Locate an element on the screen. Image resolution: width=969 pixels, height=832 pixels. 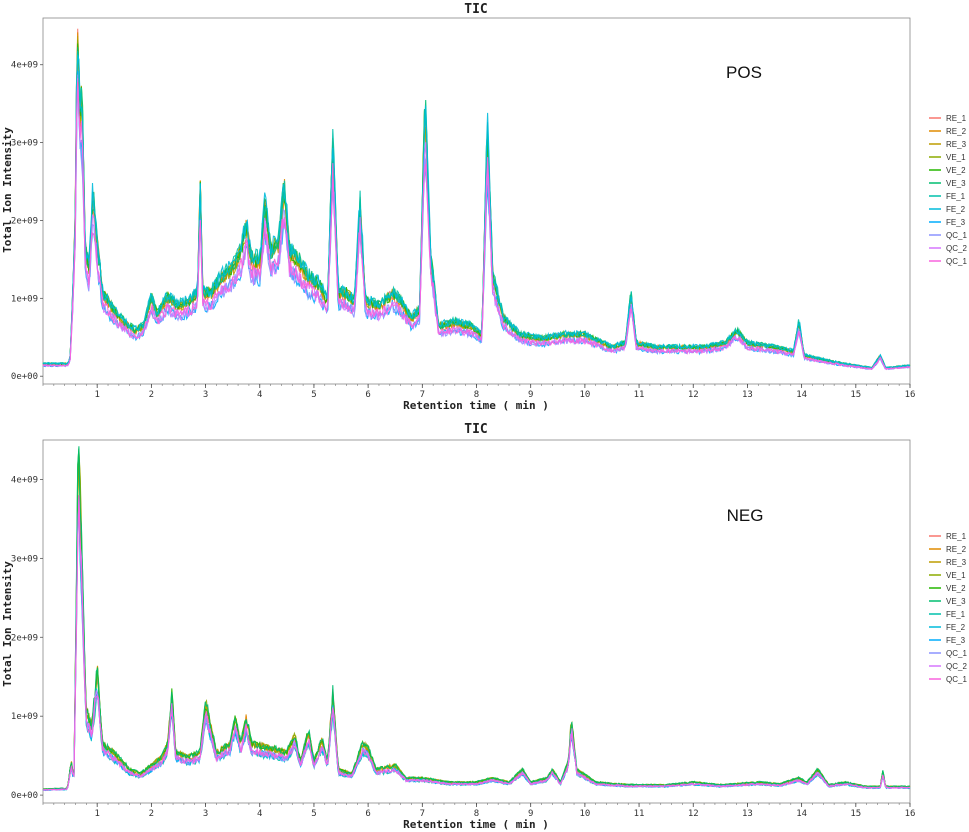
ion-mode-label: NEG is located at coordinates (745, 515).